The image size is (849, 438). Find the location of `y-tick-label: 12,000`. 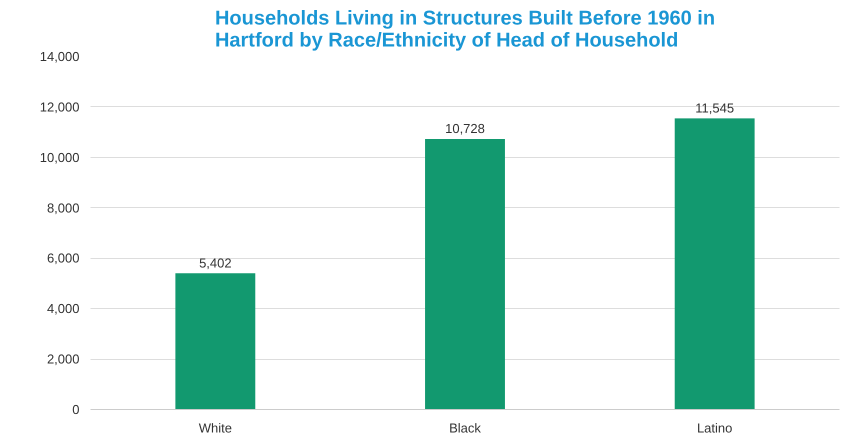

y-tick-label: 12,000 is located at coordinates (60, 106).